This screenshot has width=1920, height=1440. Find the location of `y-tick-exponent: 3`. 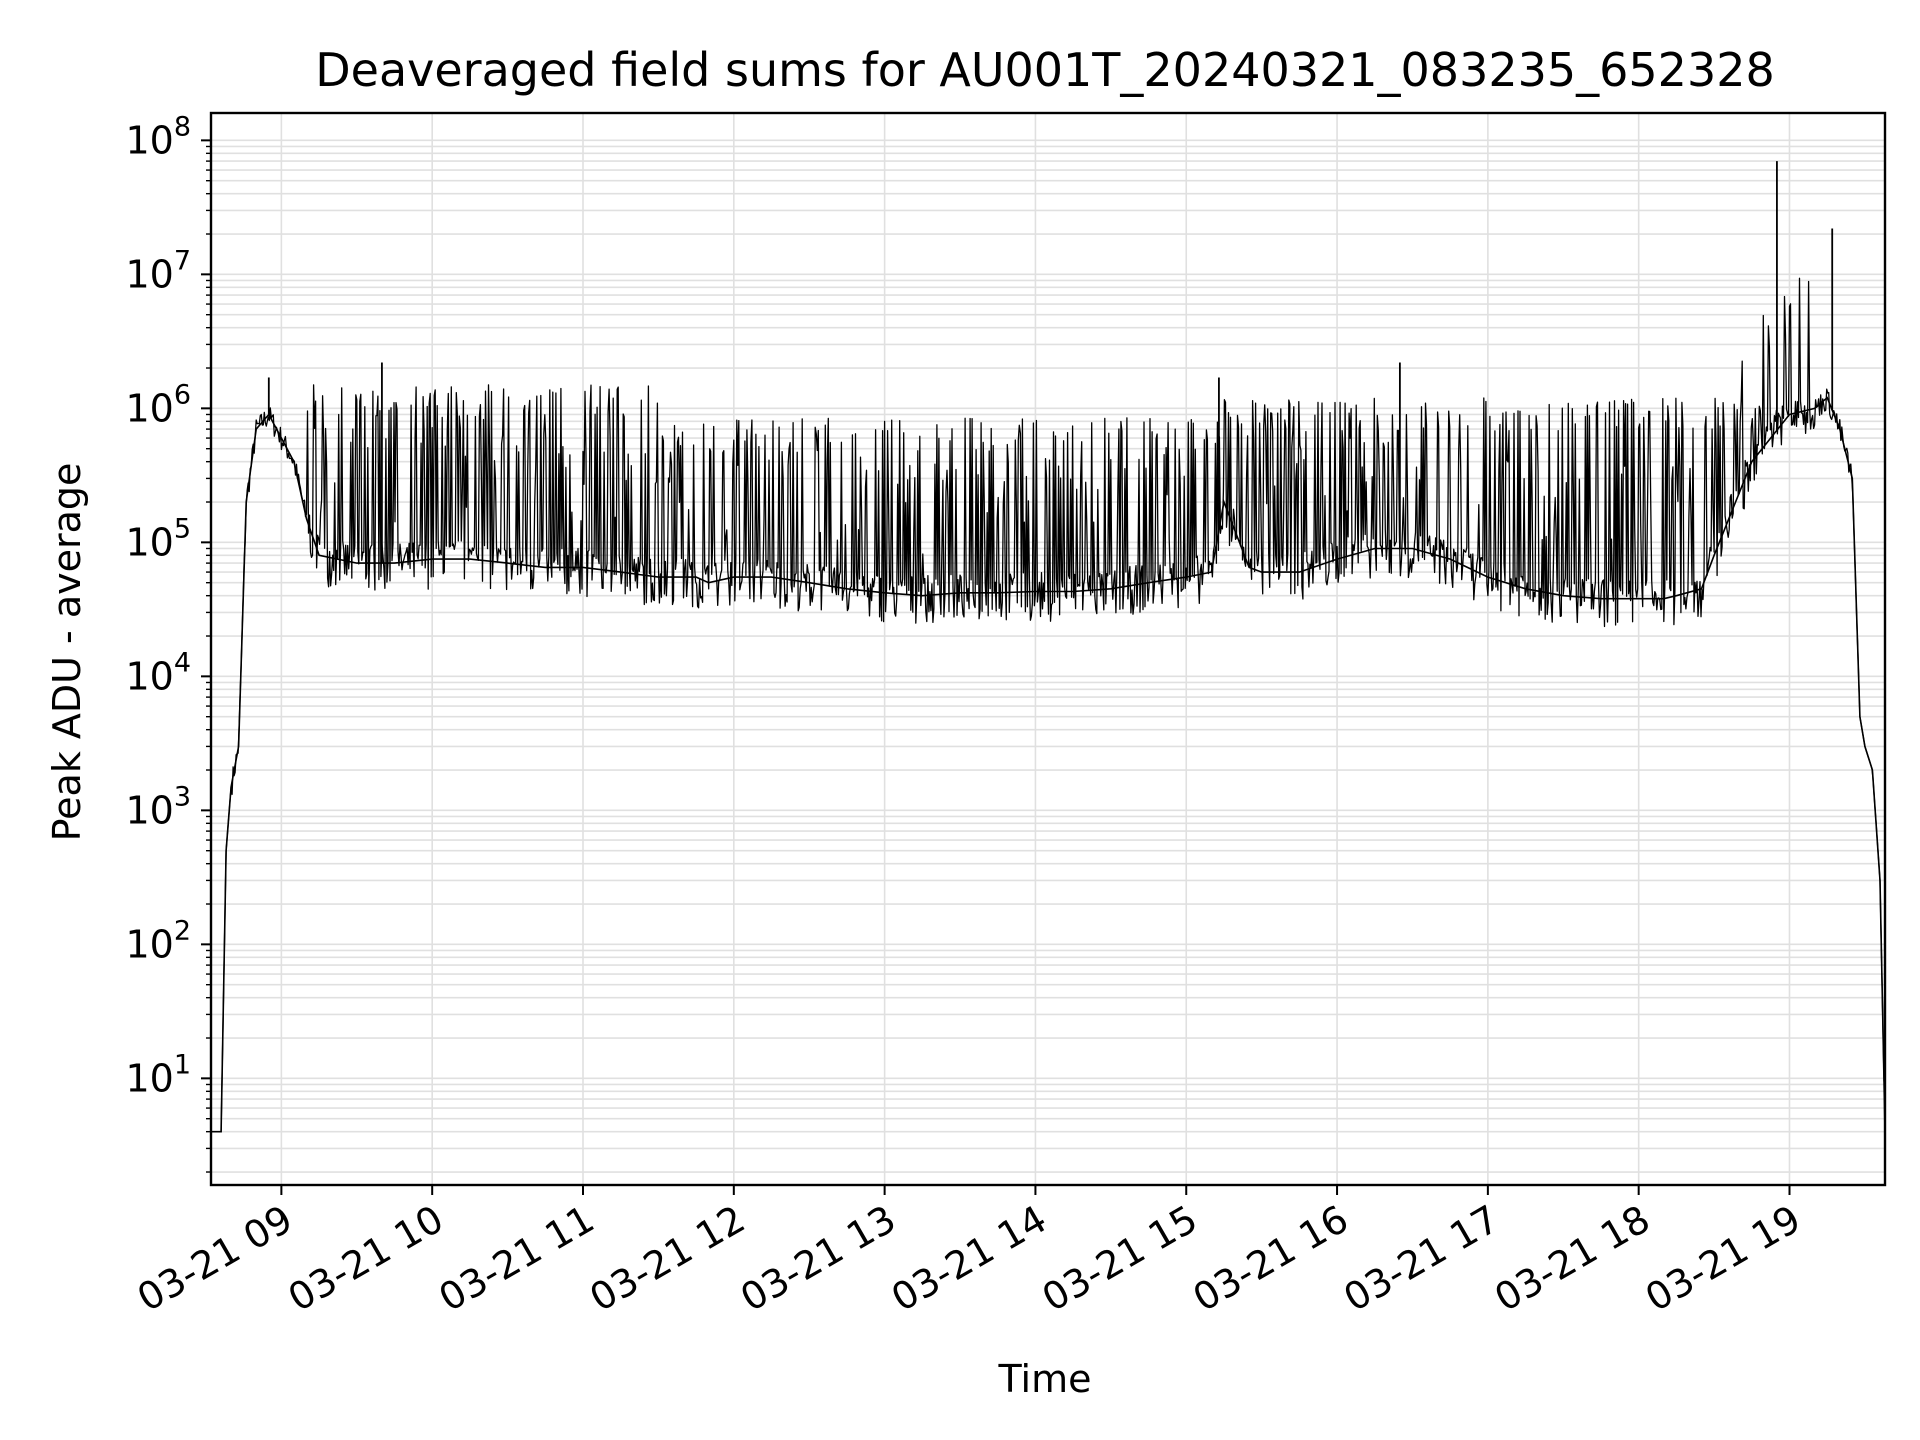

y-tick-exponent: 3 is located at coordinates (182, 796).